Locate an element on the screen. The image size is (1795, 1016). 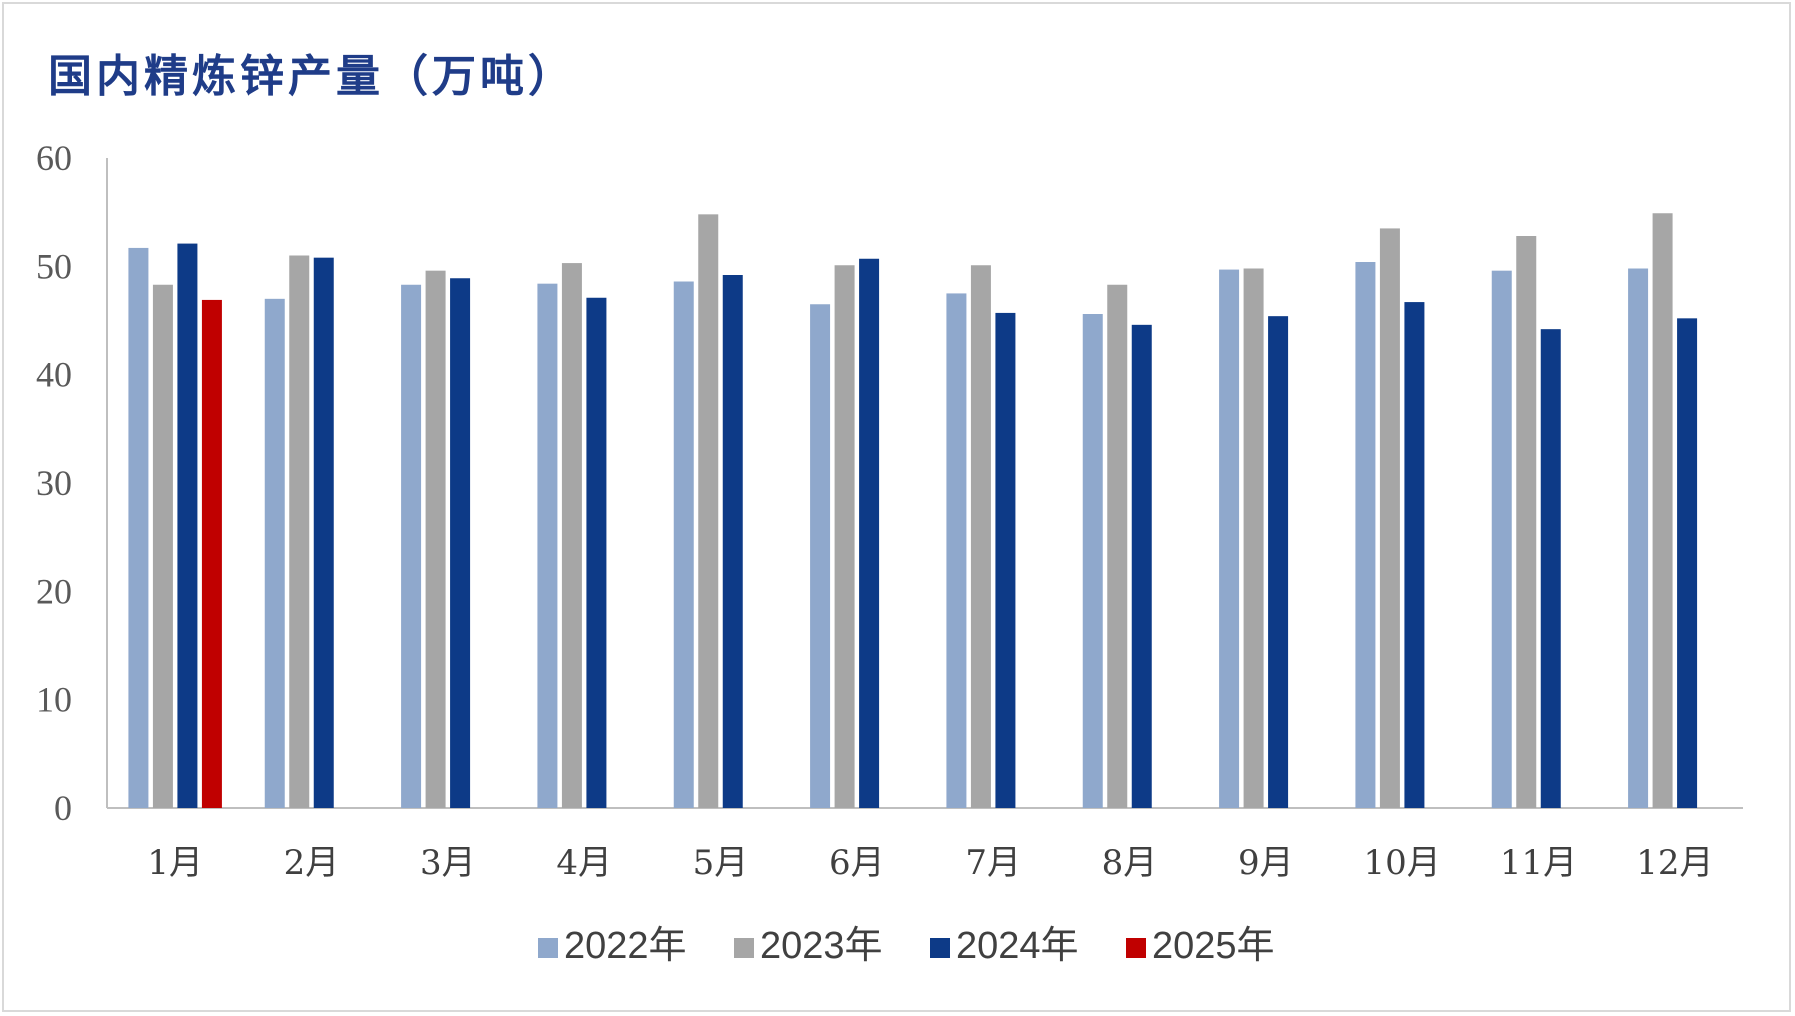
legend-label: 2022年 is located at coordinates (625, 946).